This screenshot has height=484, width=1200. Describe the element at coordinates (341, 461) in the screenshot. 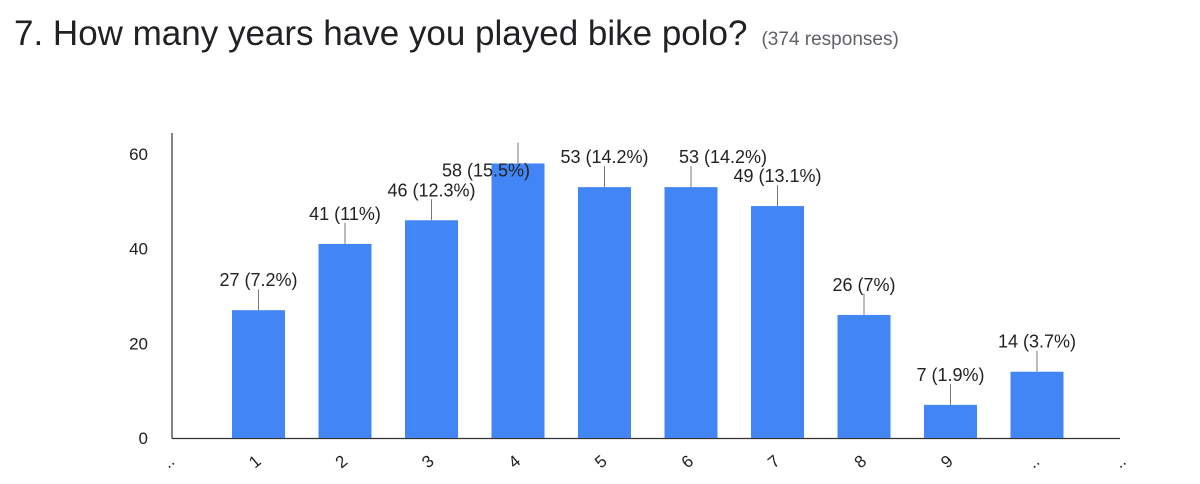

I see `x-tick-label: 2` at that location.